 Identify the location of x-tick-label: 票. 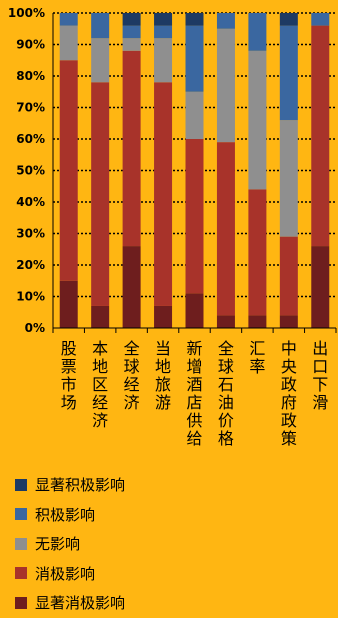
(69, 366).